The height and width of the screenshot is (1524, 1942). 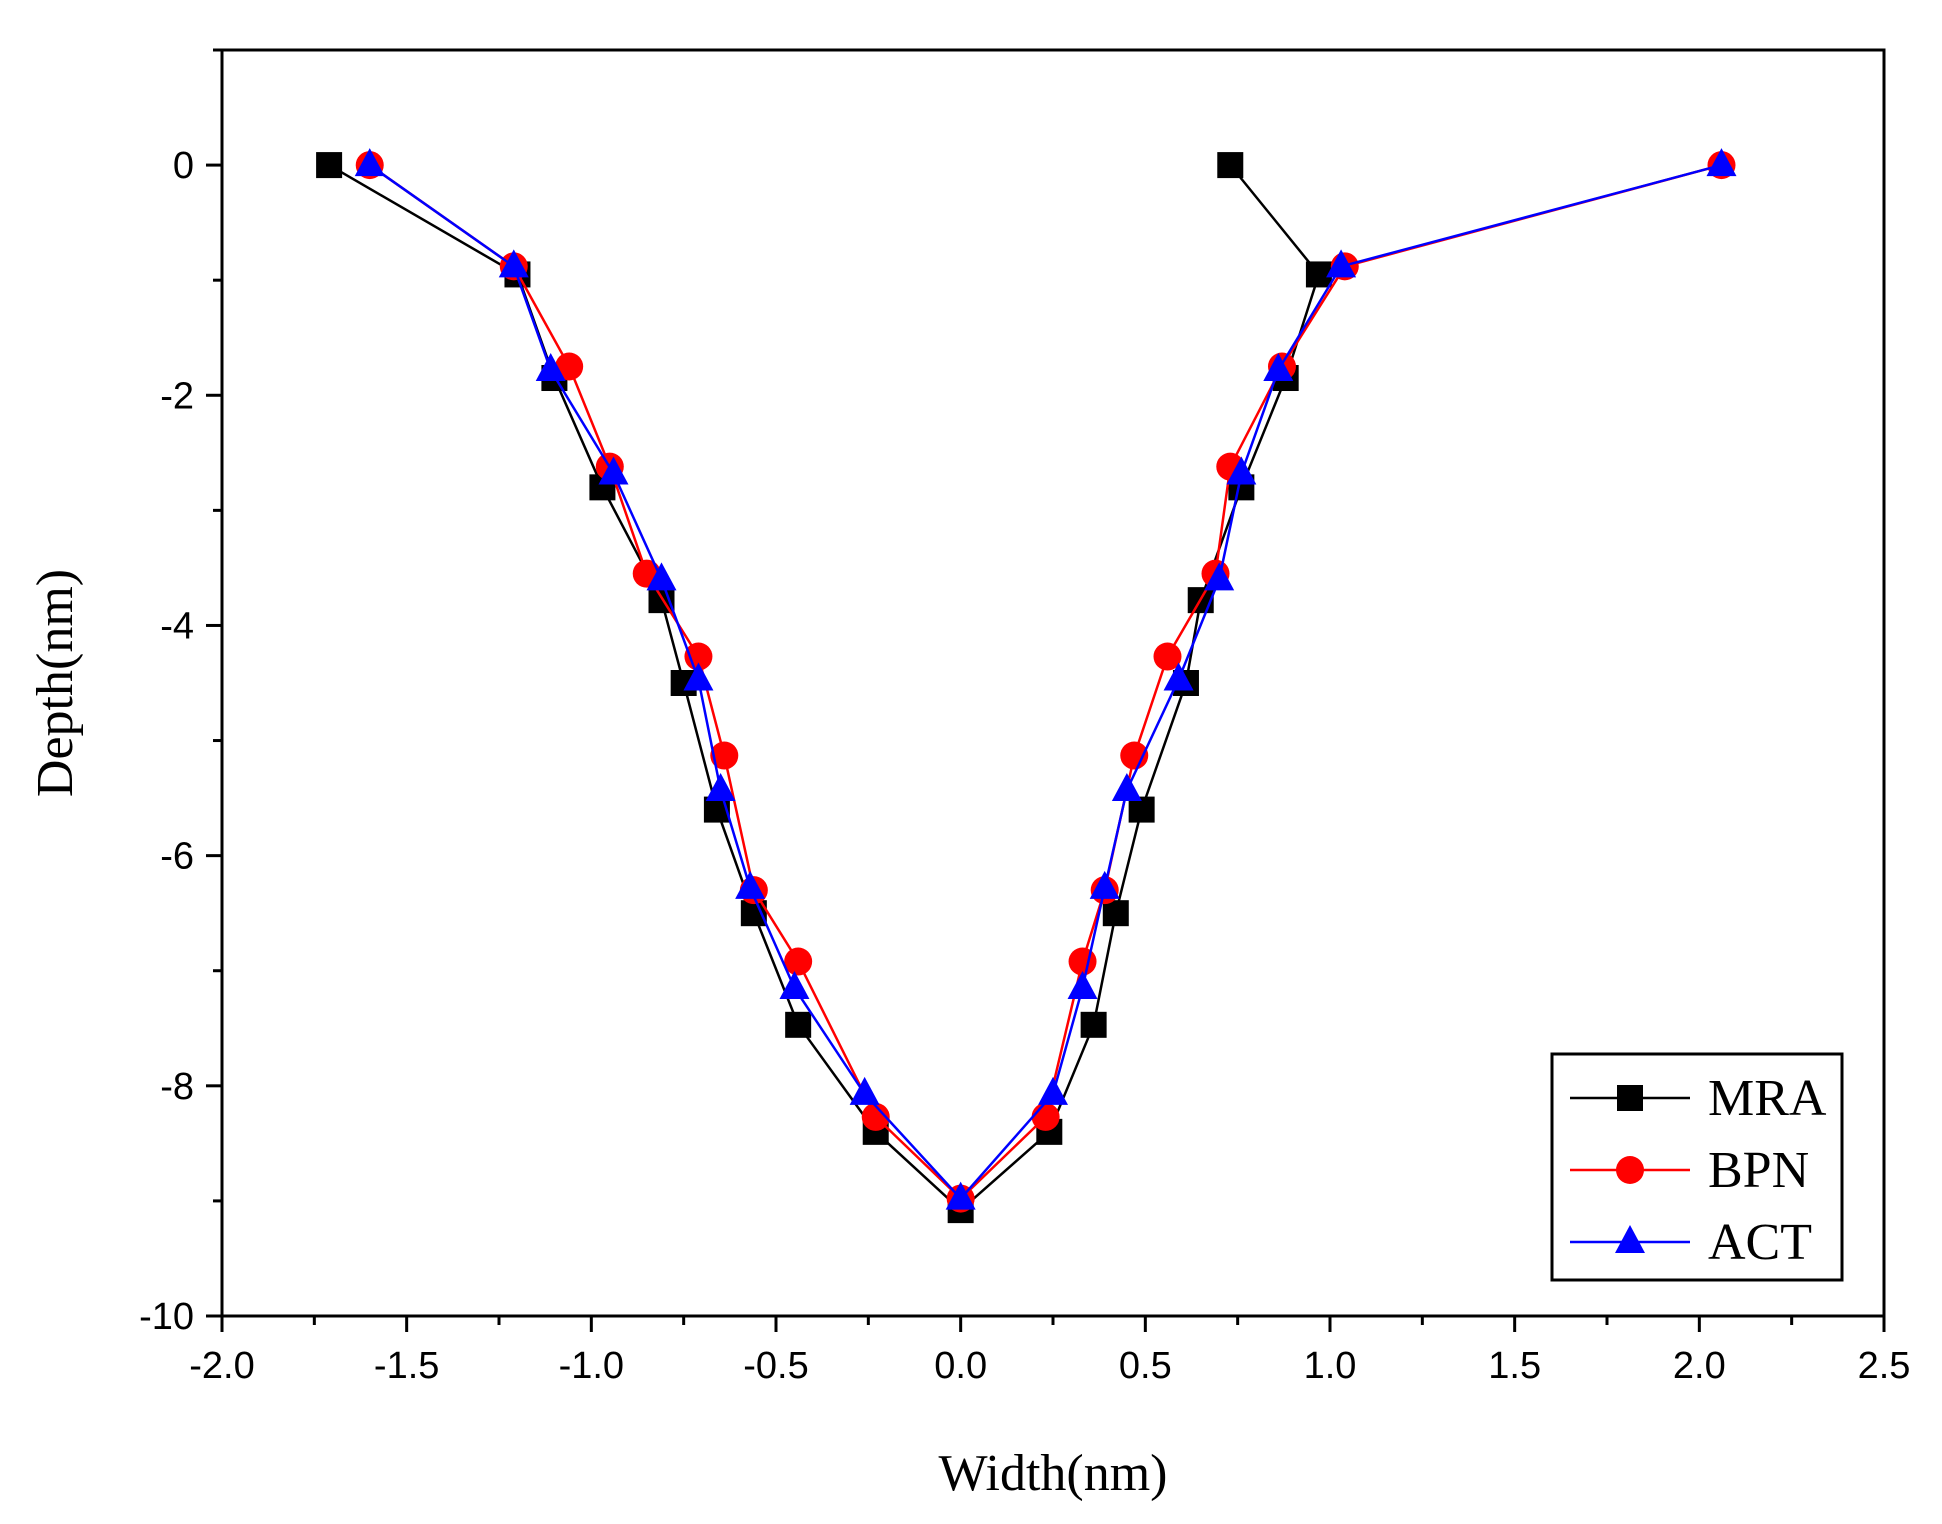 I want to click on legend-entry-mra: MRA, so click(x=1698, y=1098).